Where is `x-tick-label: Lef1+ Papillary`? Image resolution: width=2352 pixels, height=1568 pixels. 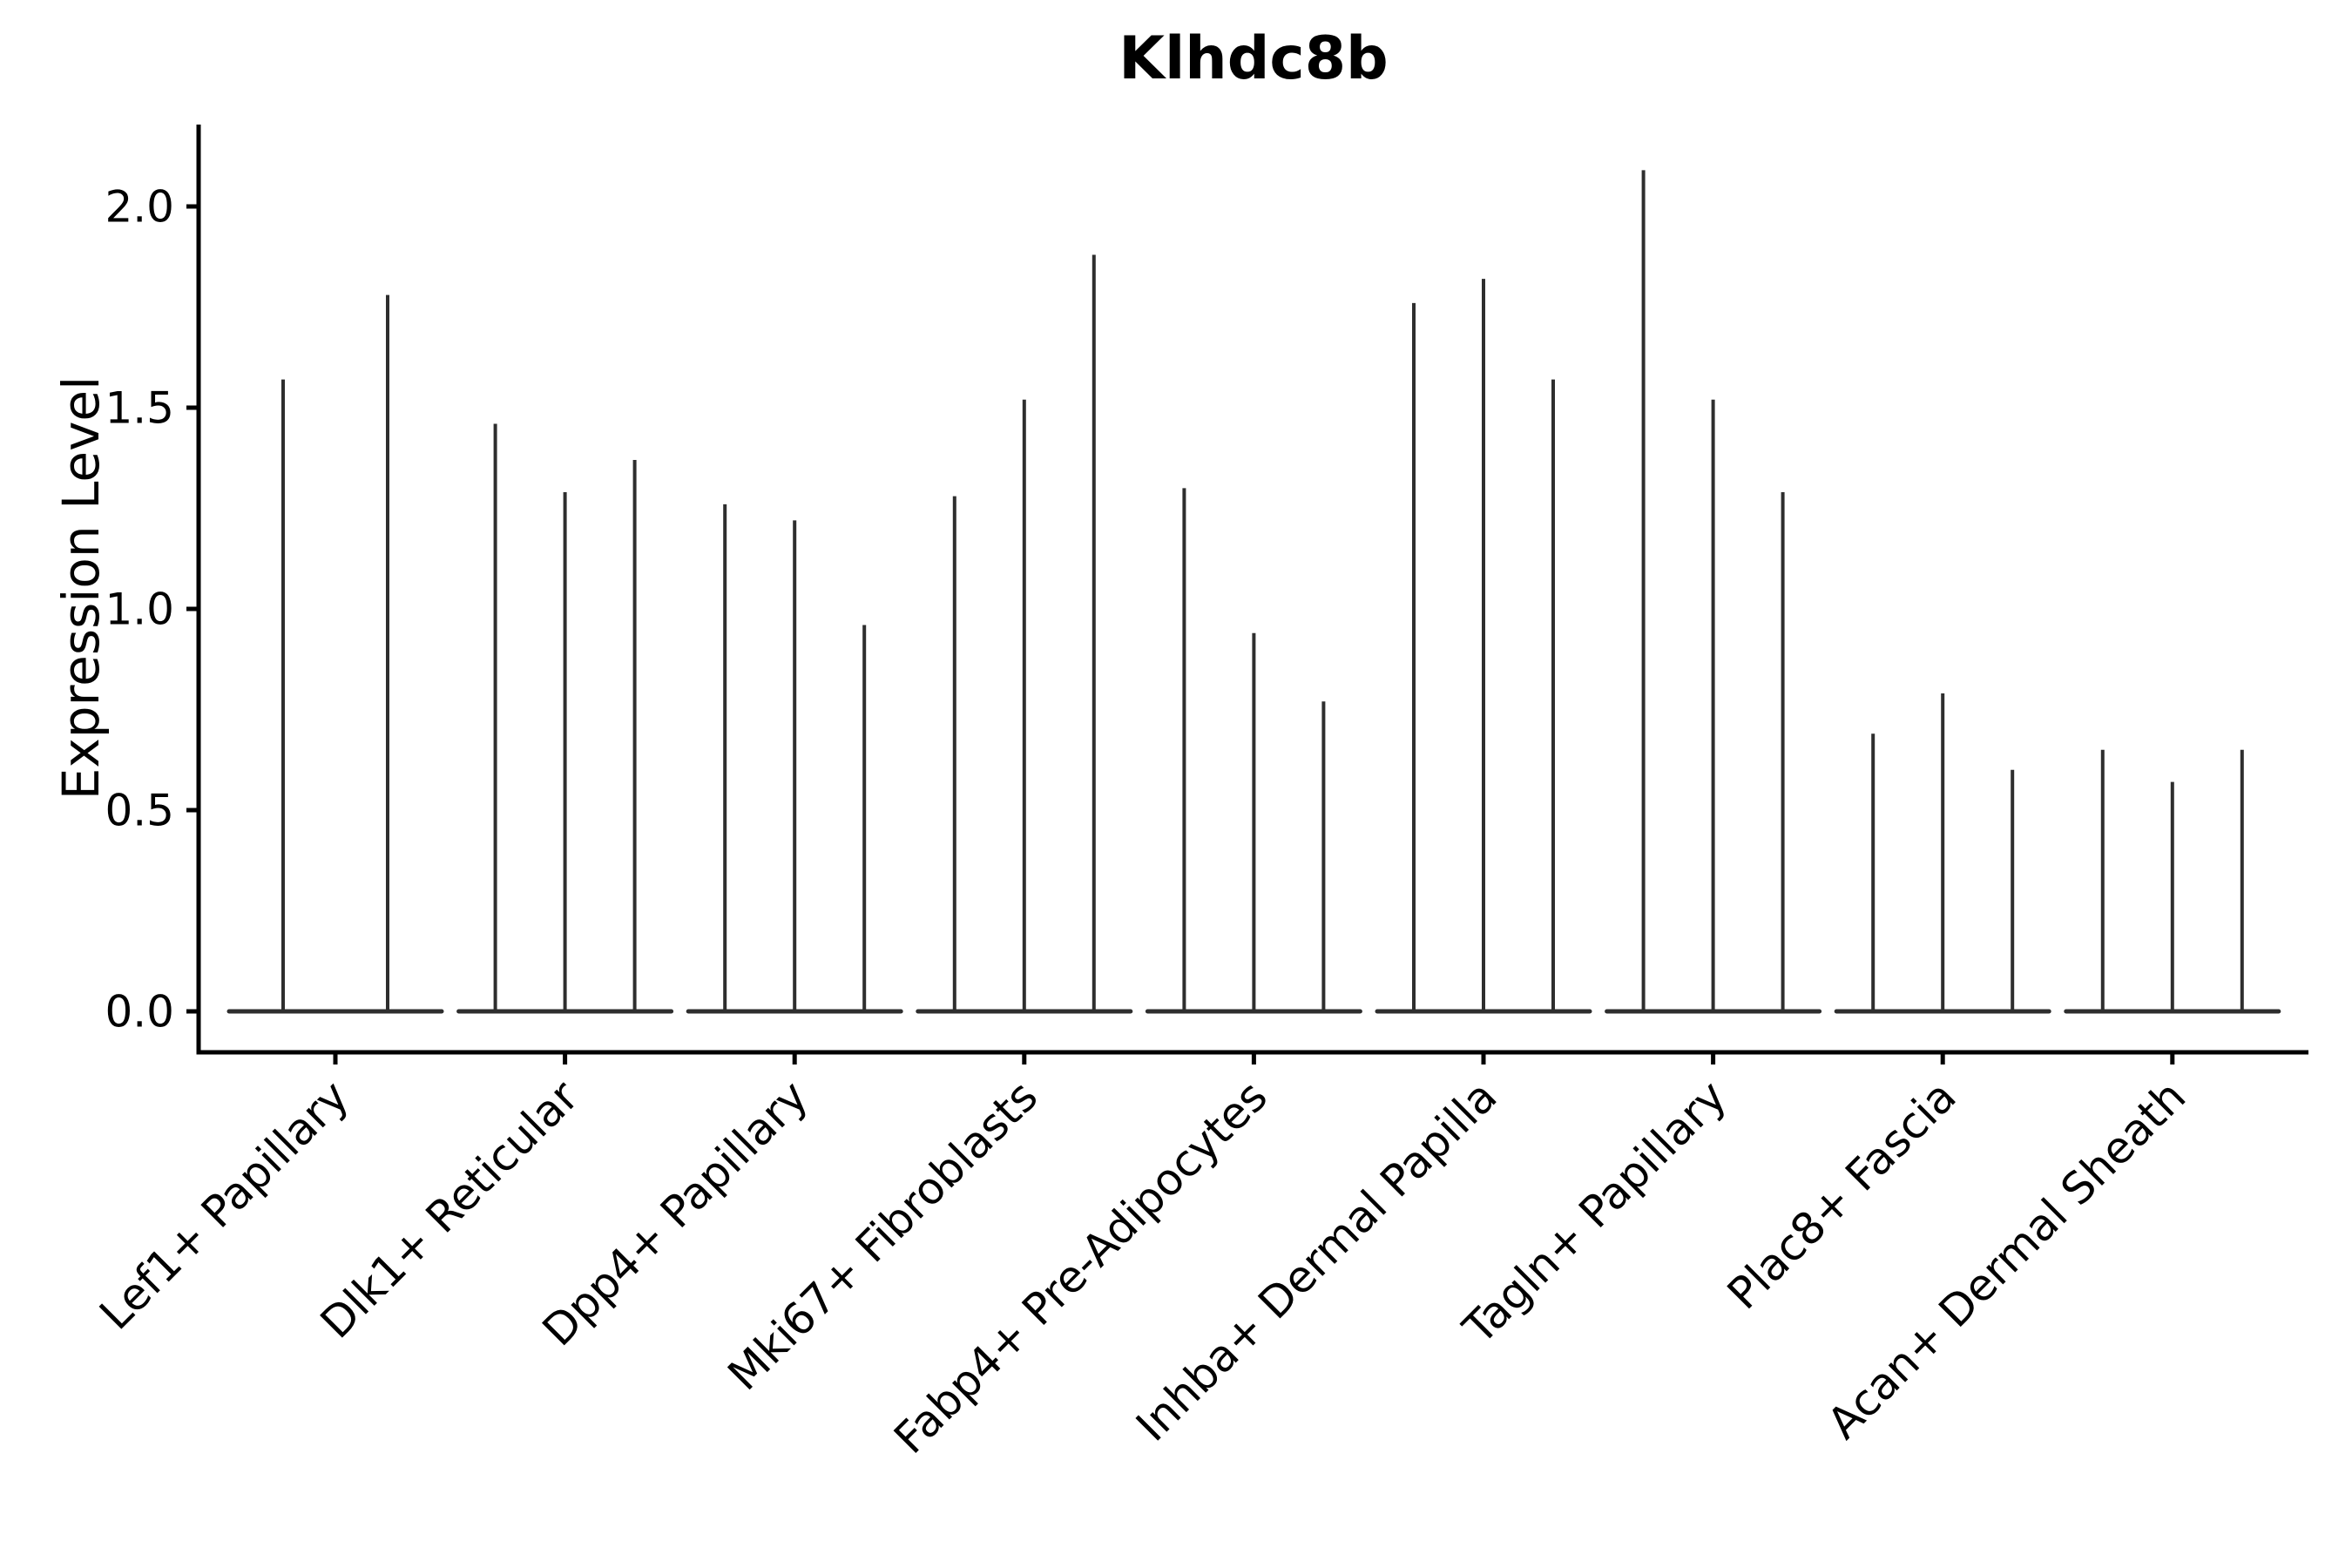
x-tick-label: Lef1+ Papillary is located at coordinates (224, 1205).